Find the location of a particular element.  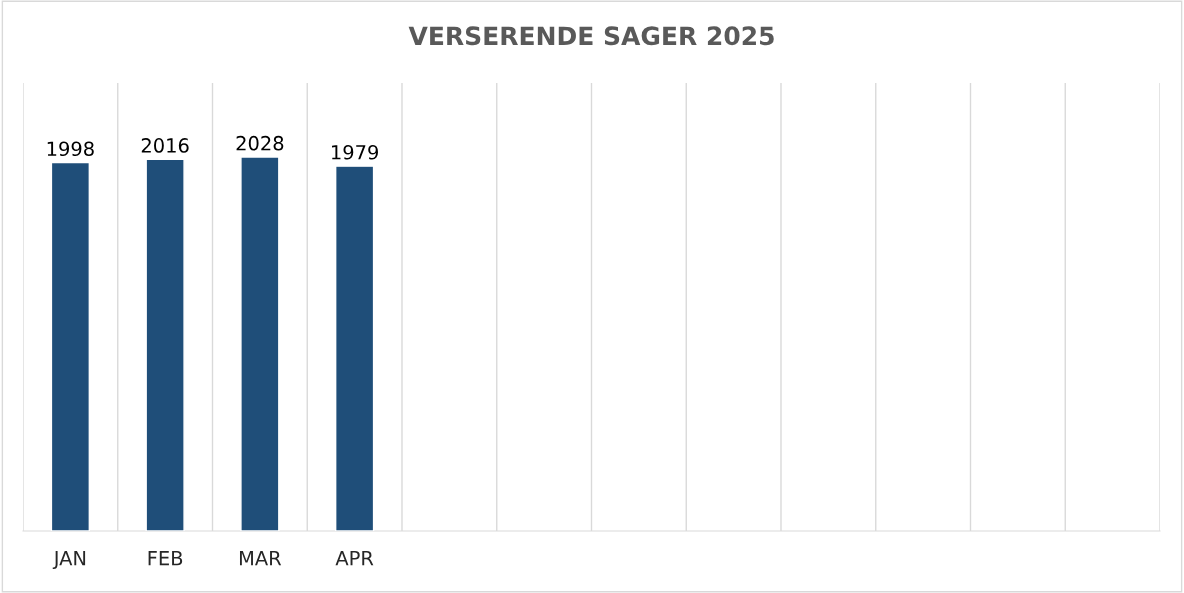

x-tick-label: FEB is located at coordinates (165, 558).